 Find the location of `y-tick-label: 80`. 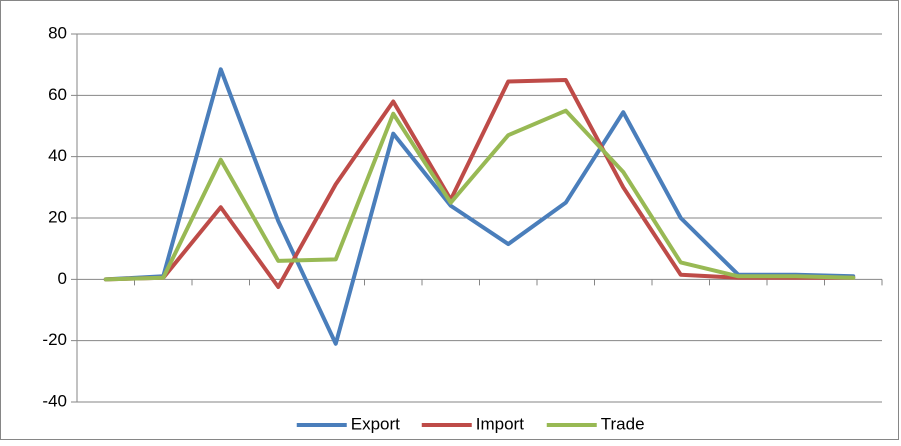

y-tick-label: 80 is located at coordinates (57, 32).